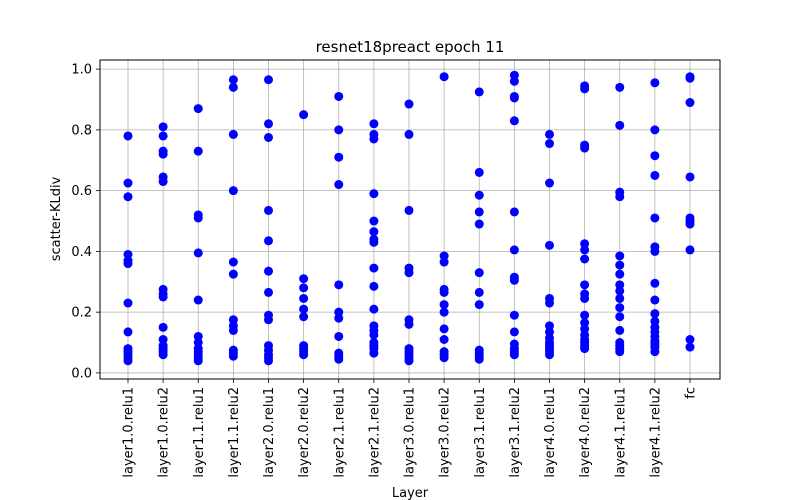  What do you see at coordinates (339, 432) in the screenshot?
I see `x-tick-label: layer2.1.relu1` at bounding box center [339, 432].